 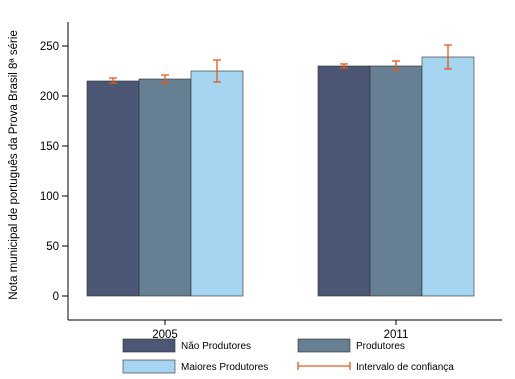 I want to click on y-axis: 0 50 100 150 200 250, so click(x=54, y=171).